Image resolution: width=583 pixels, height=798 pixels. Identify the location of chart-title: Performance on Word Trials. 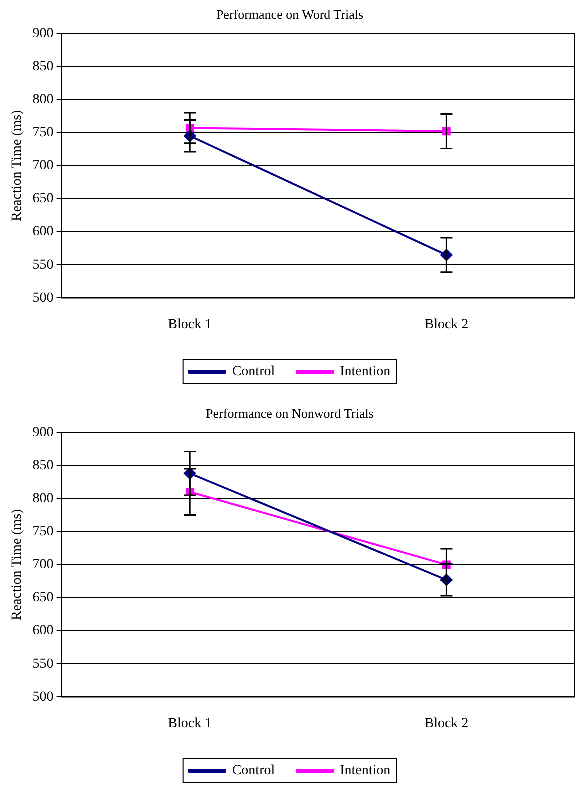
(290, 14).